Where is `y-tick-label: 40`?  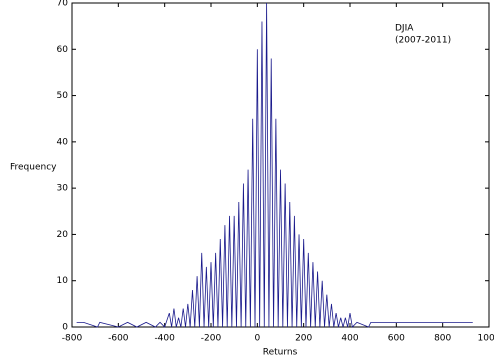
y-tick-label: 40 is located at coordinates (63, 142).